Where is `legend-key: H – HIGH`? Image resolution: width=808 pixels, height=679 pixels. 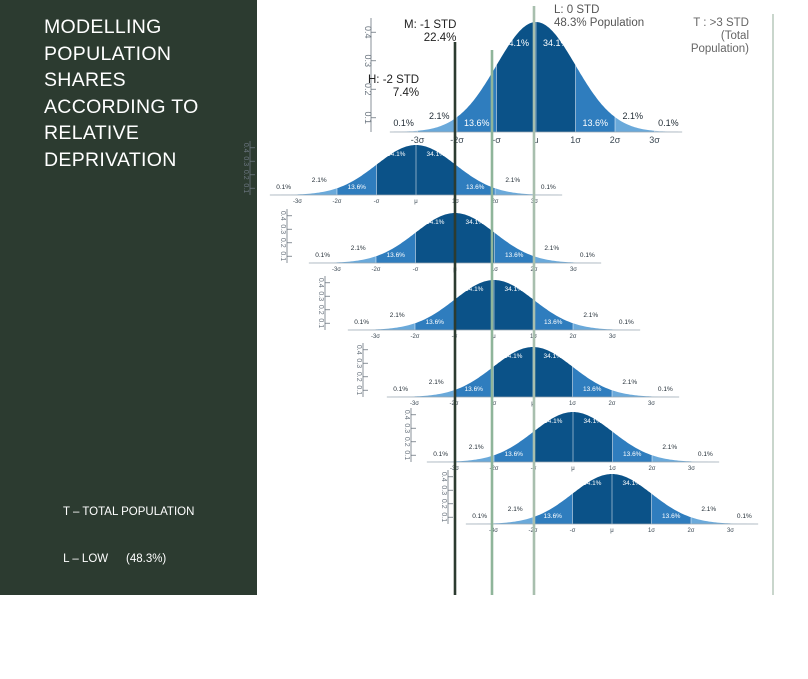
legend-key: H – HIGH is located at coordinates (88, 653).